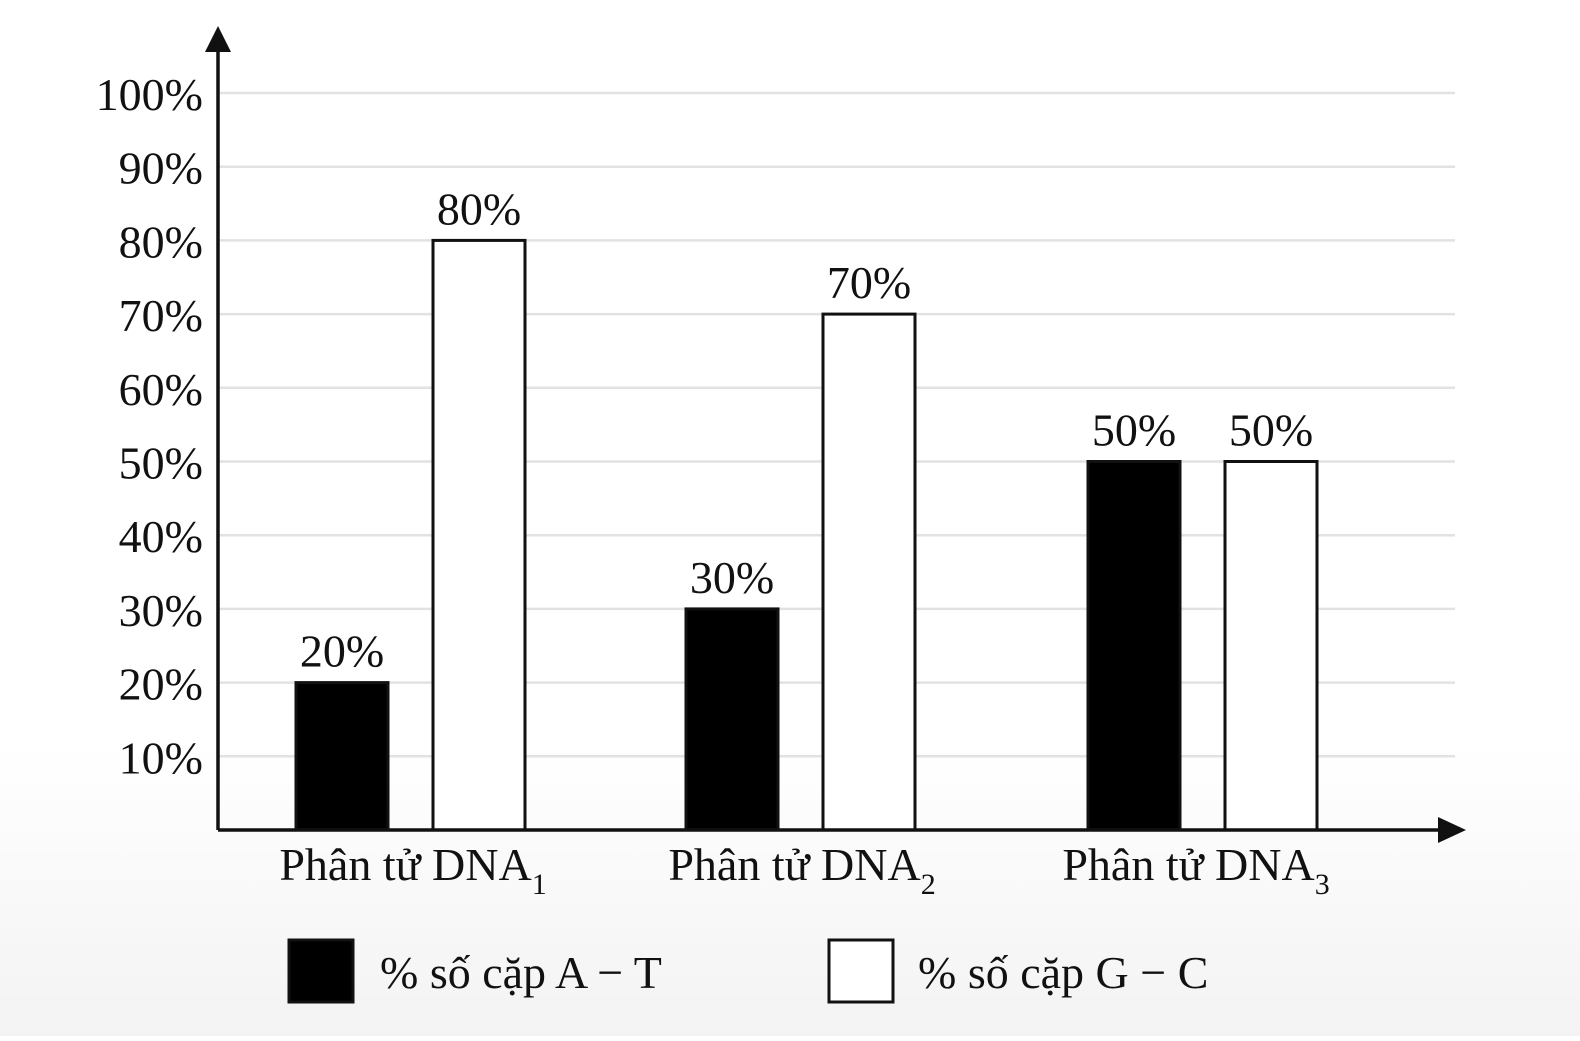 Image resolution: width=1580 pixels, height=1041 pixels. I want to click on data-label: 80%, so click(479, 208).